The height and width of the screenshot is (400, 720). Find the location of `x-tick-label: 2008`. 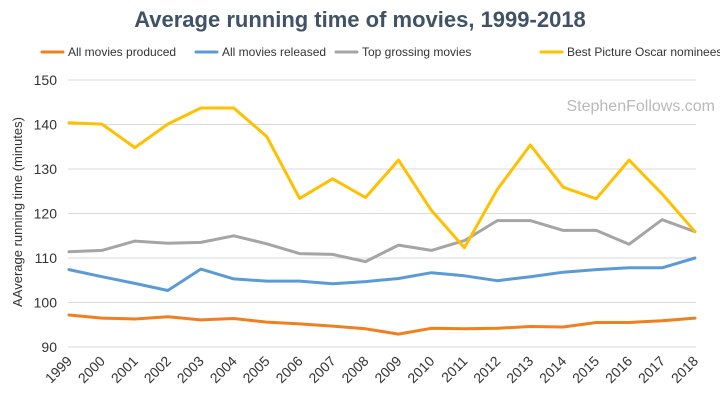

x-tick-label: 2008 is located at coordinates (354, 369).